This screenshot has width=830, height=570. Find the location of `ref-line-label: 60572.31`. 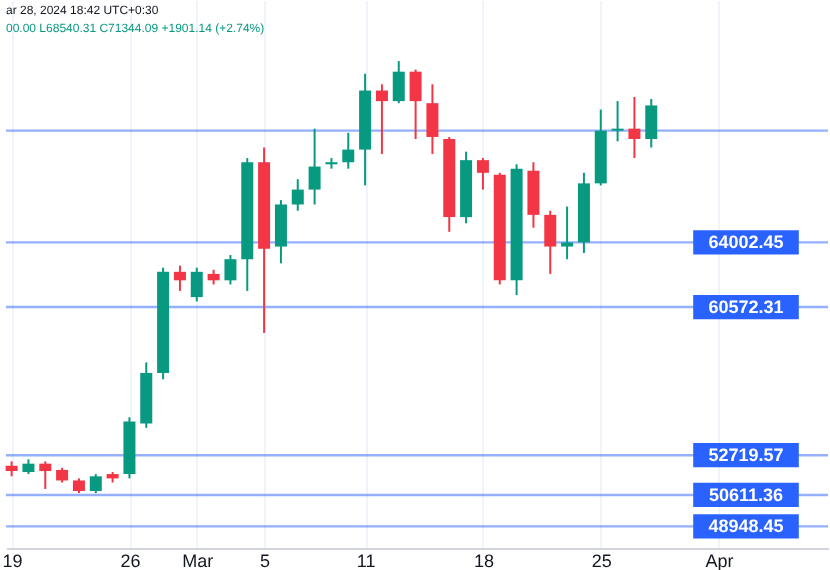

ref-line-label: 60572.31 is located at coordinates (746, 307).